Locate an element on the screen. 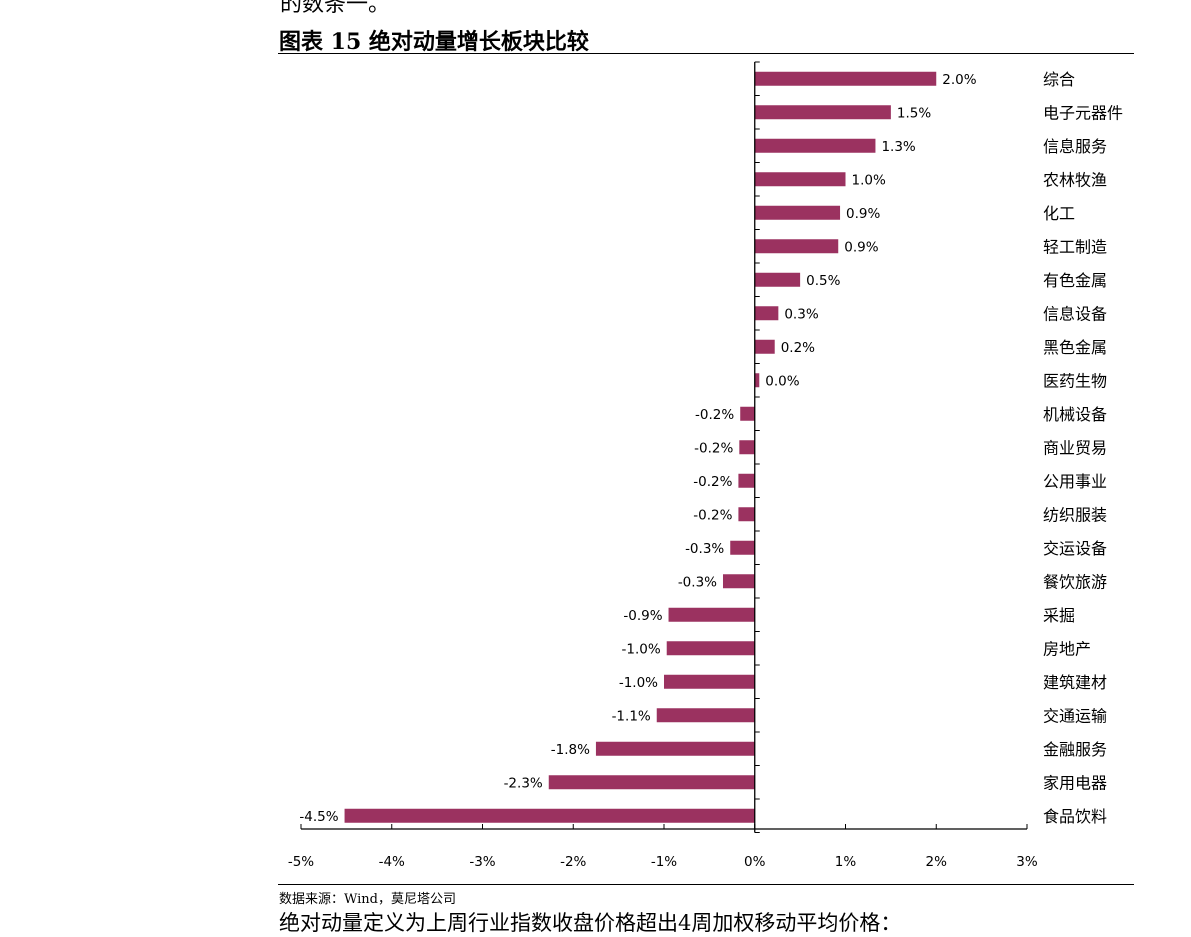 The width and height of the screenshot is (1191, 937). data-label: -2.3% is located at coordinates (523, 783).